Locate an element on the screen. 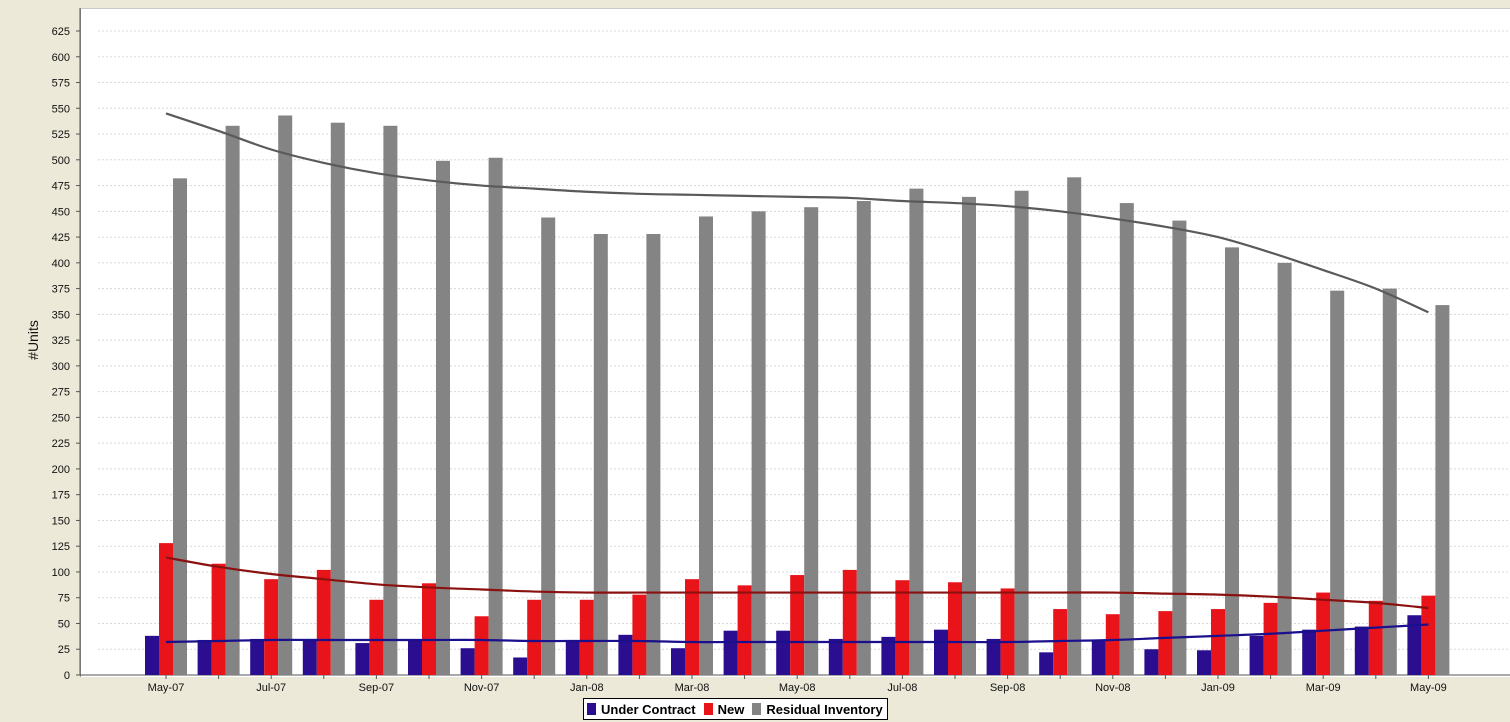 This screenshot has height=722, width=1510. legend-item-under-contract: Under Contract is located at coordinates (641, 709).